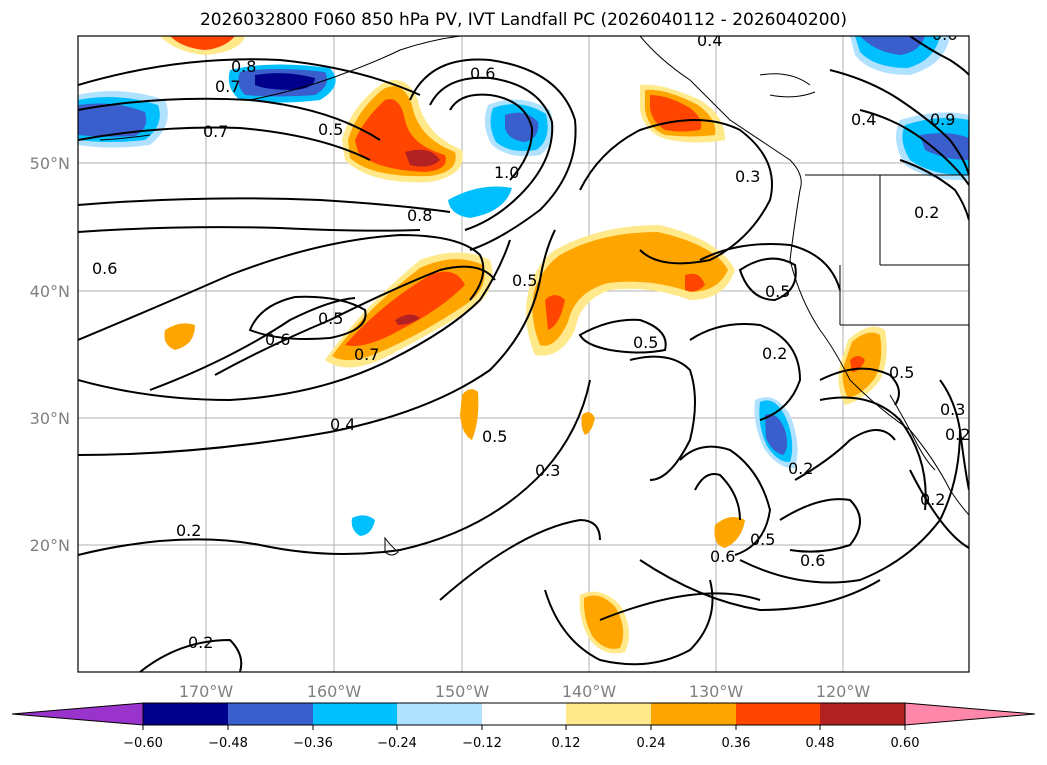 Image resolution: width=1047 pixels, height=765 pixels. What do you see at coordinates (651, 743) in the screenshot?
I see `colorbar-tick-label: 0.24` at bounding box center [651, 743].